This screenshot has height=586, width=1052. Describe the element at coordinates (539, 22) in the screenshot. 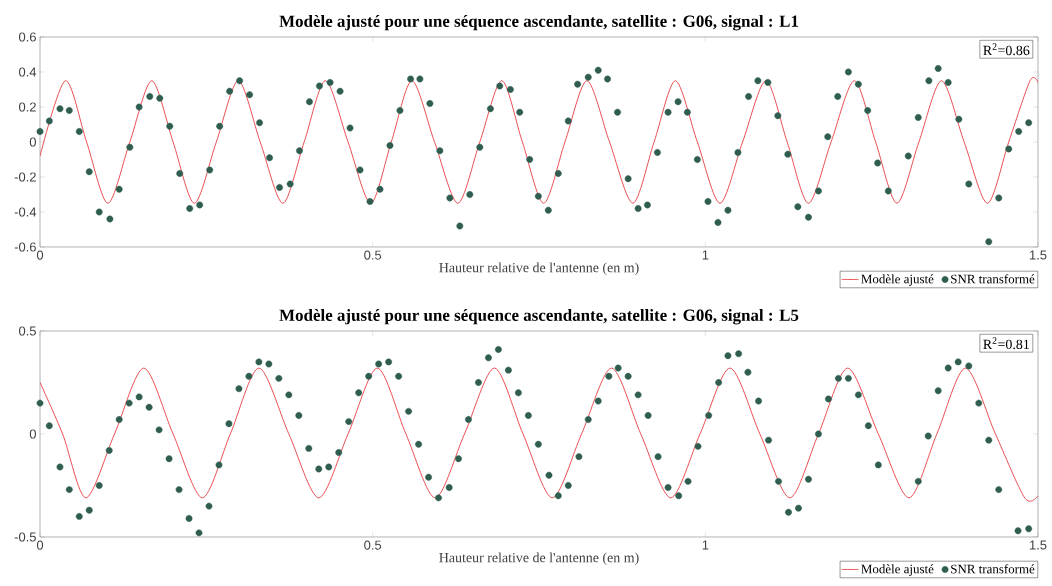

I see `chart-title: Modèle ajusté pour une séquence ascendante, satellite : G06, signal : L1` at that location.